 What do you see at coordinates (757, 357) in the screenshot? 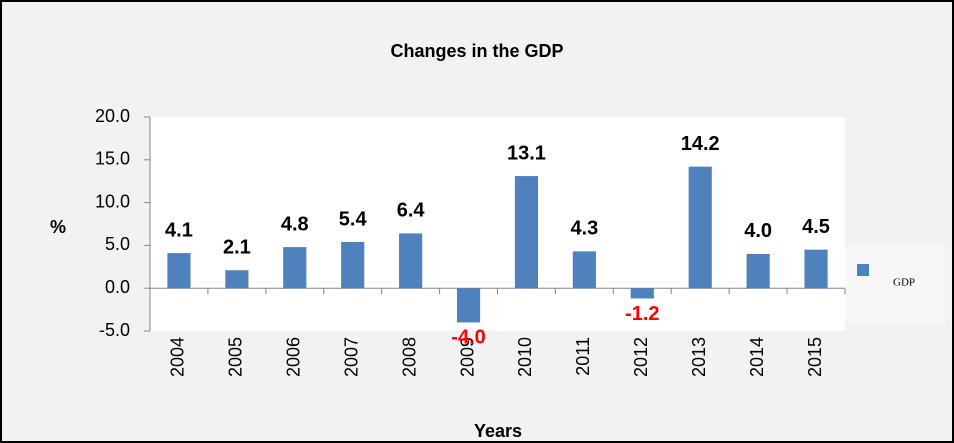
I see `x-tick-label: 2014` at bounding box center [757, 357].